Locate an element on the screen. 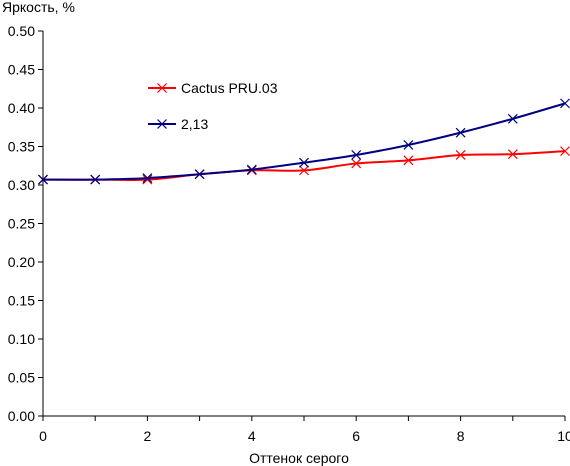 This screenshot has height=466, width=570. y-tick-label: 0.15 is located at coordinates (21, 301).